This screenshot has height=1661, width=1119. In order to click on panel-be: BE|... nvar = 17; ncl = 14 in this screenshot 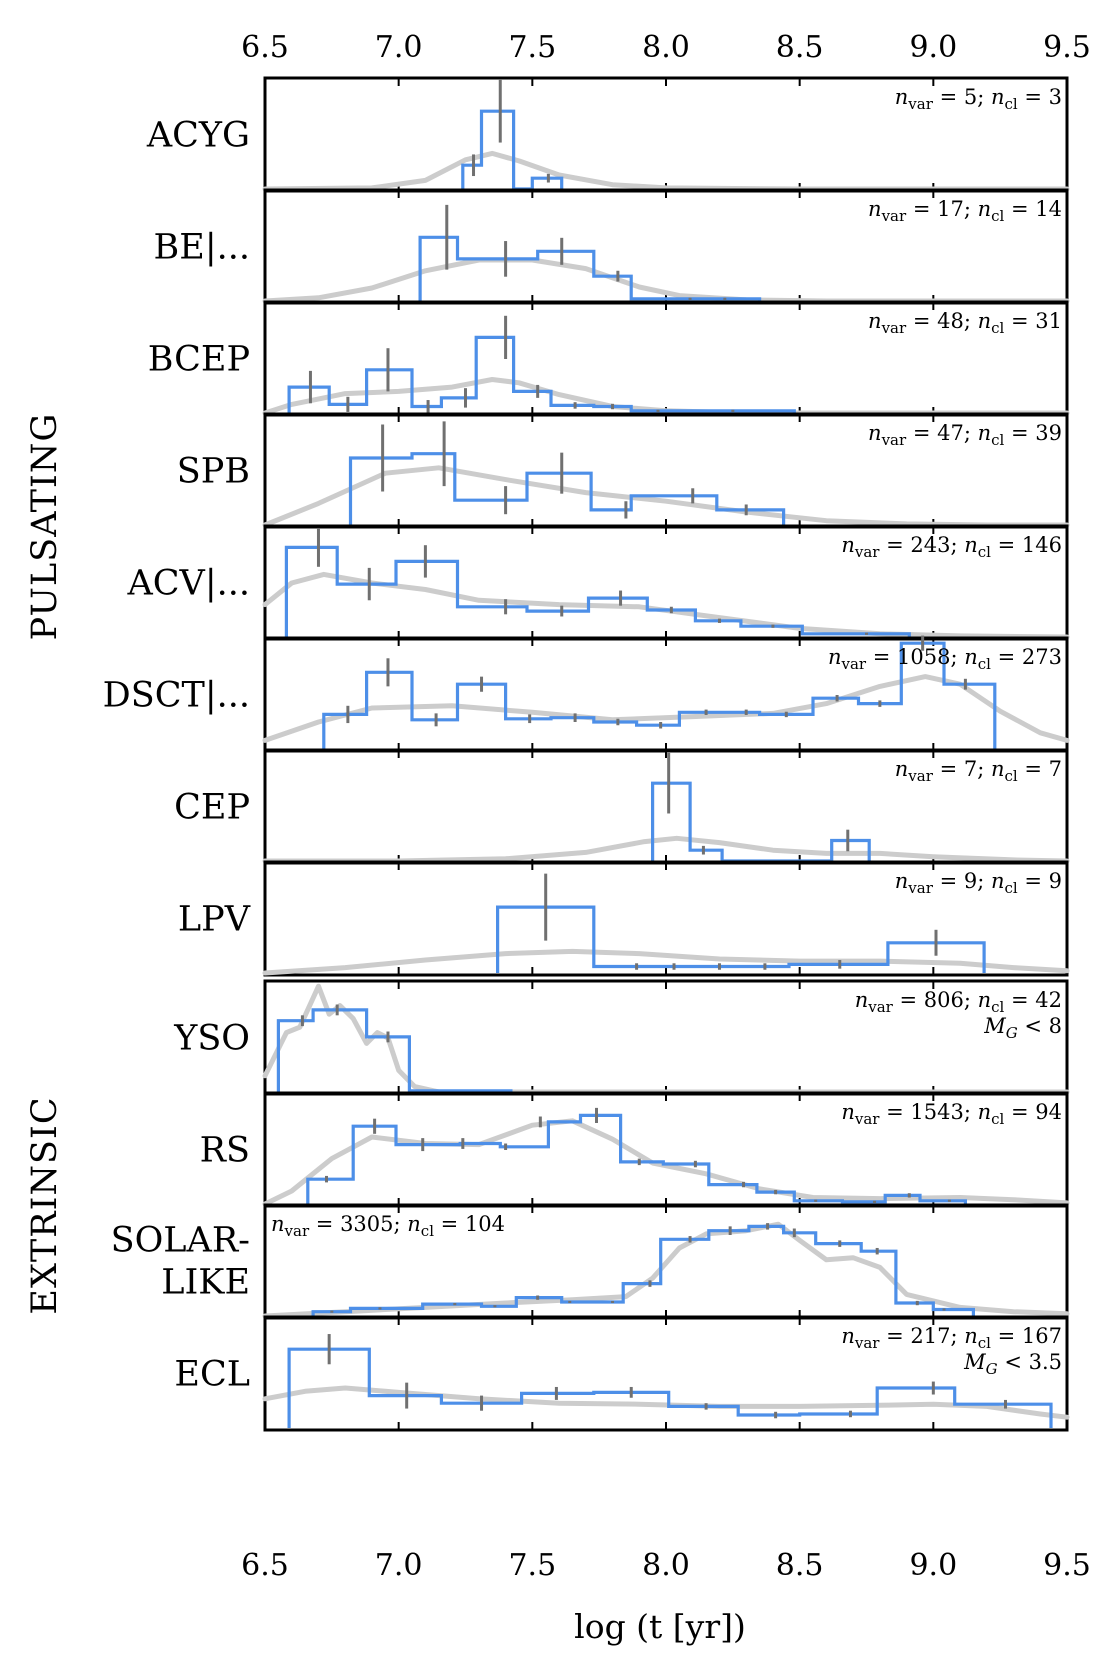, I will do `click(612, 246)`.